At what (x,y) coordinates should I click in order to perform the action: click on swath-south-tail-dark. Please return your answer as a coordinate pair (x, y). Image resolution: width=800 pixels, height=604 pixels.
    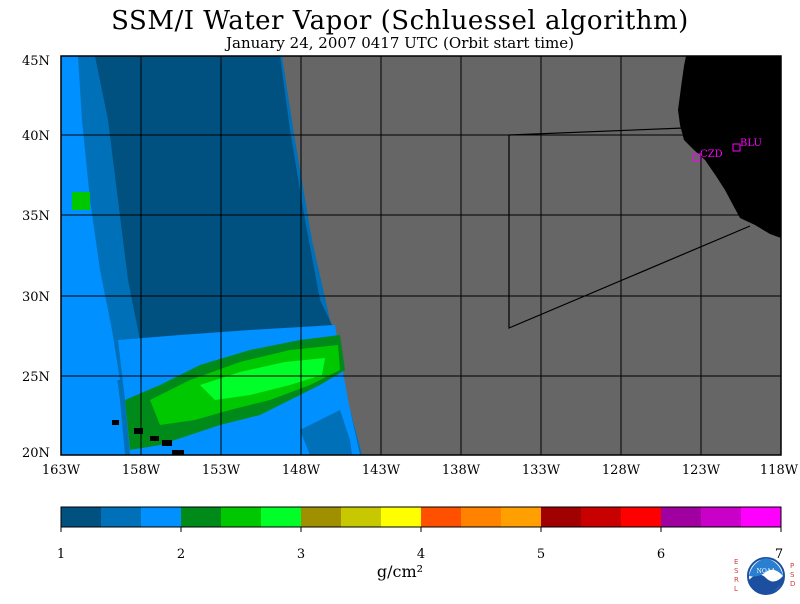
    Looking at the image, I should click on (326, 432).